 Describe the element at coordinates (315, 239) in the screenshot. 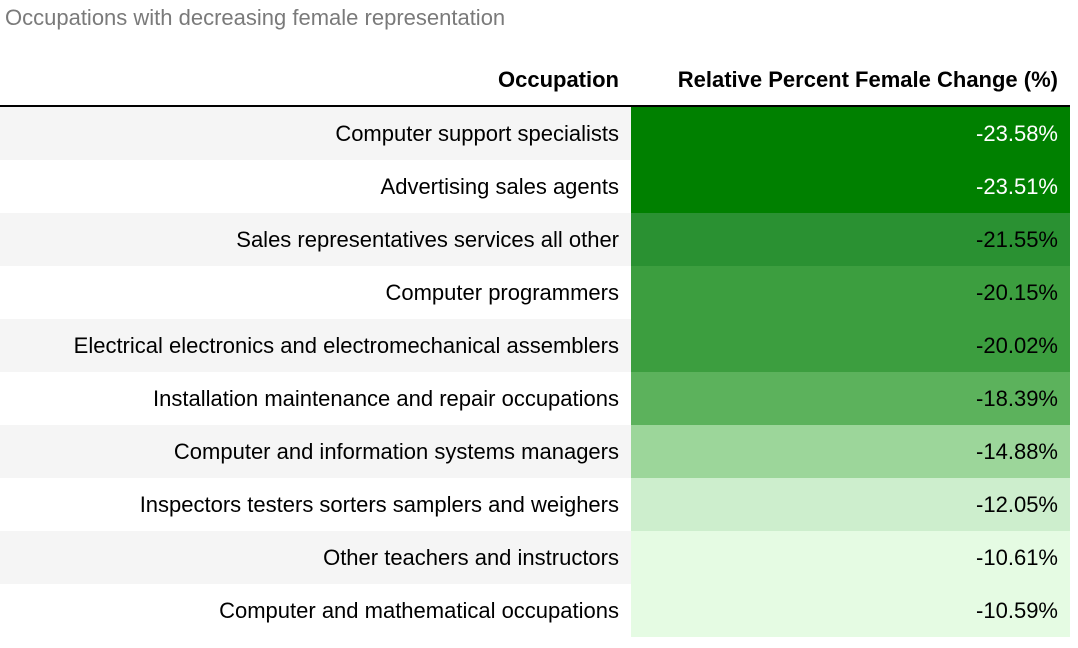

I see `occupation-cell: Sales representatives services all other` at that location.